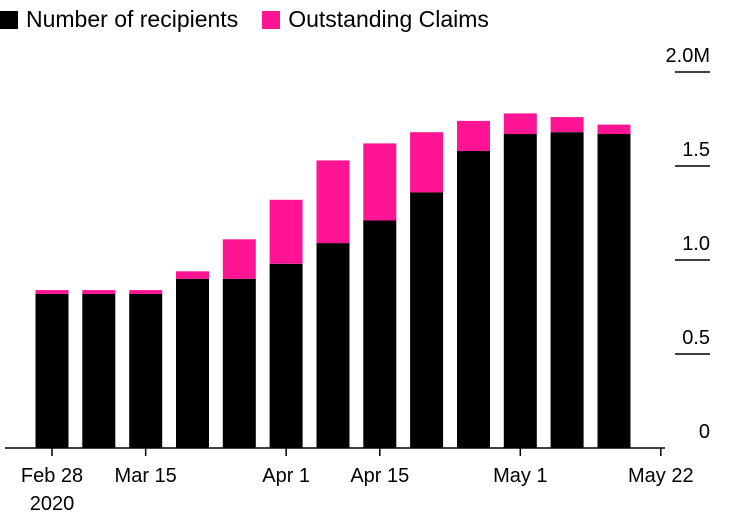  I want to click on x-tick-label-0: Feb 28, so click(52, 476).